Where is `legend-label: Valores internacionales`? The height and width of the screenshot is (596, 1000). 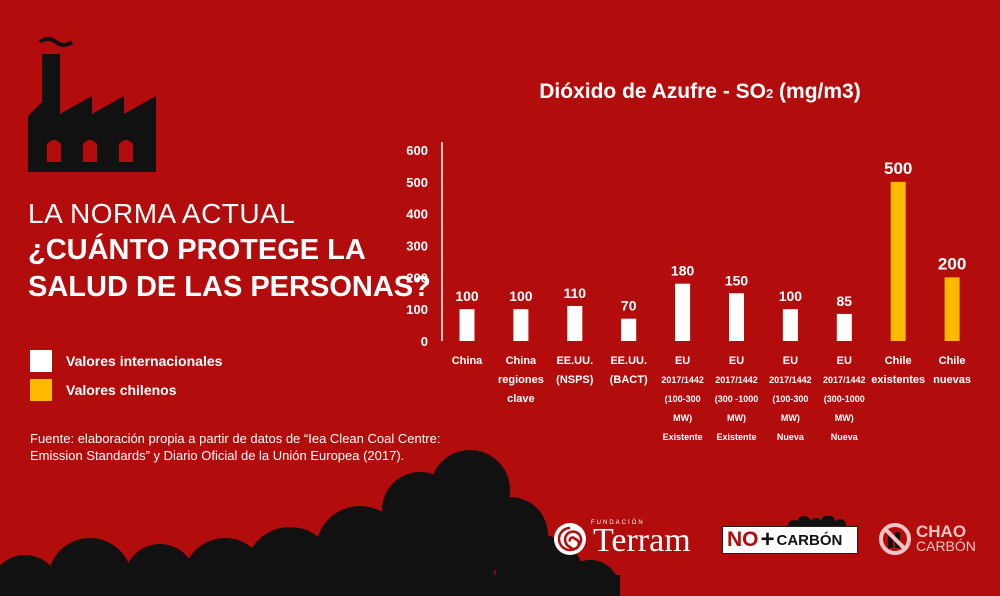 legend-label: Valores internacionales is located at coordinates (144, 361).